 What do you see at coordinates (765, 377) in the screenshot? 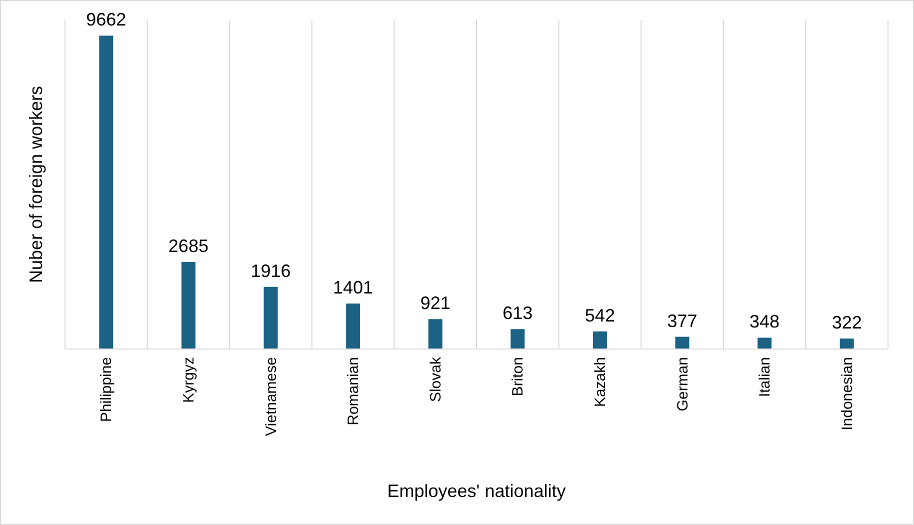
I see `x-tick-label: Italian` at bounding box center [765, 377].